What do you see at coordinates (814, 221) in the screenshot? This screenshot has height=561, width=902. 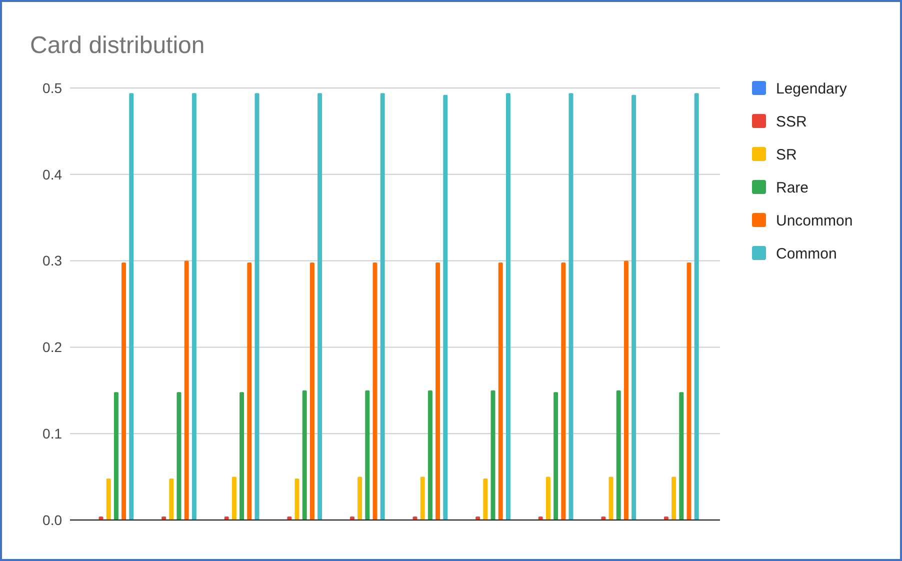 I see `legend-label: Uncommon` at bounding box center [814, 221].